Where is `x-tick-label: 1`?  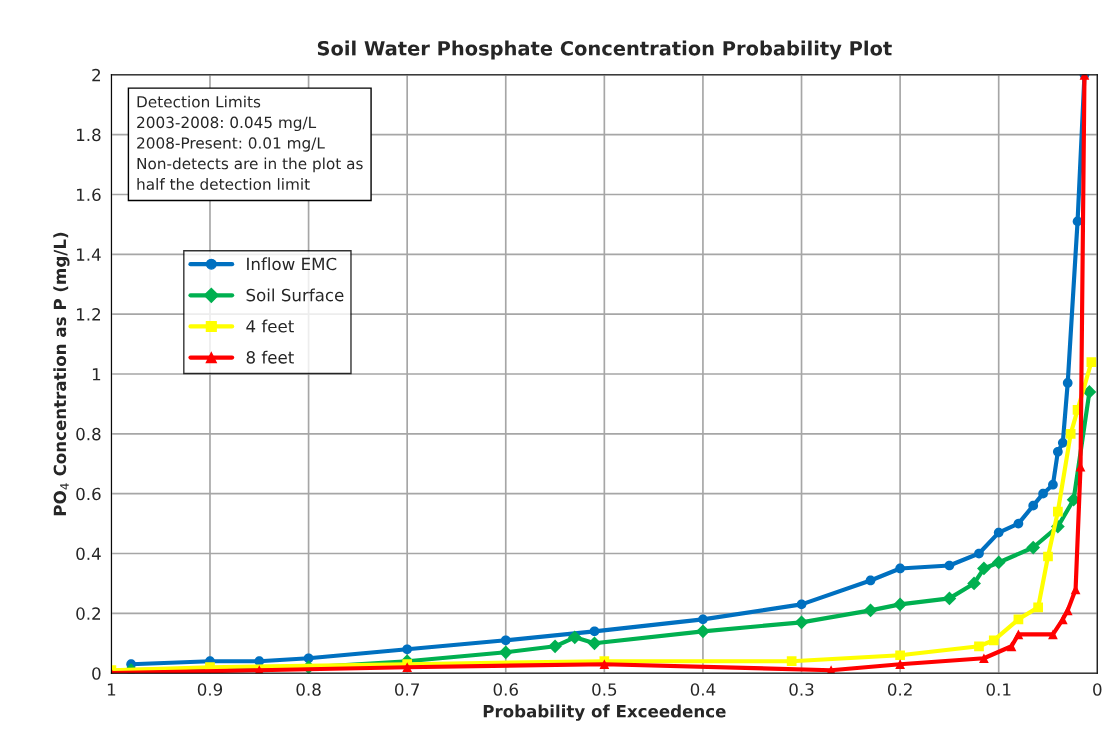
x-tick-label: 1 is located at coordinates (111, 689).